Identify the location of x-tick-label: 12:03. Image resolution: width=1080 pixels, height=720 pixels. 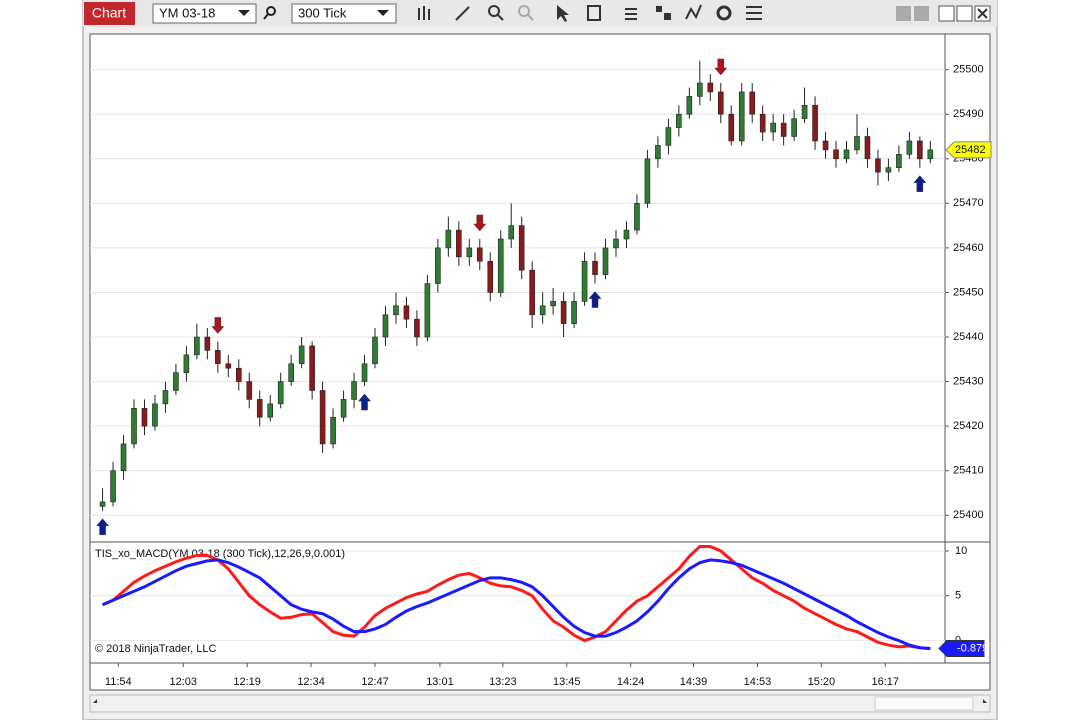
(183, 682).